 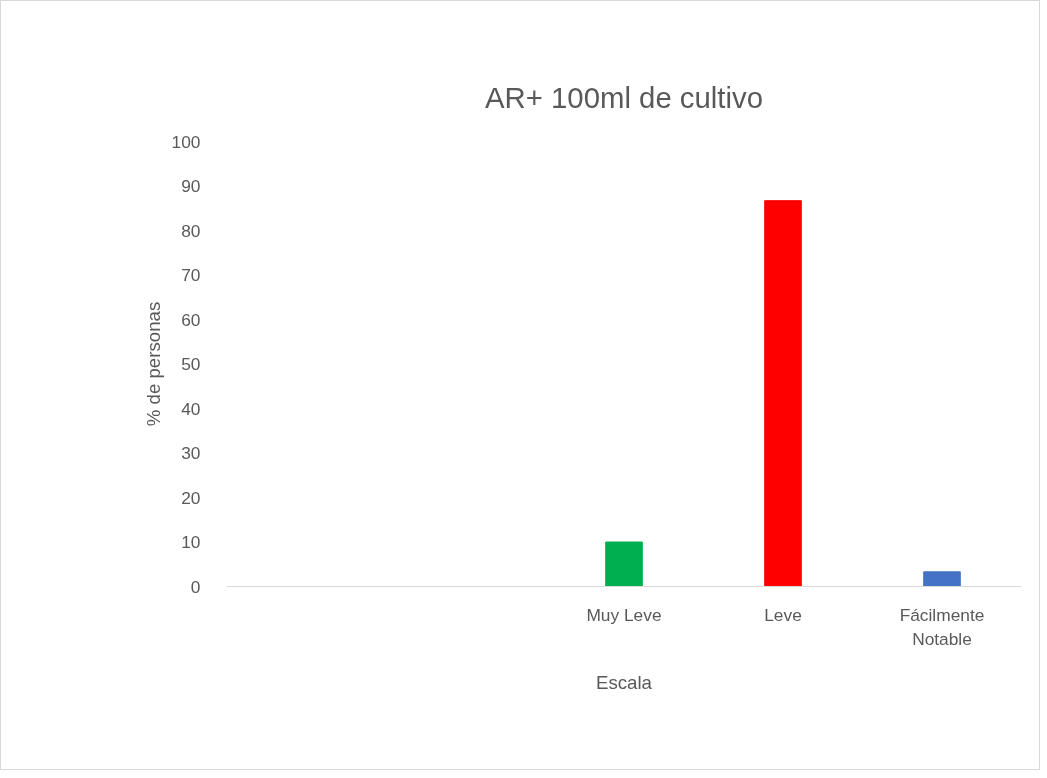 I want to click on x-tick-label: Leve, so click(x=783, y=614).